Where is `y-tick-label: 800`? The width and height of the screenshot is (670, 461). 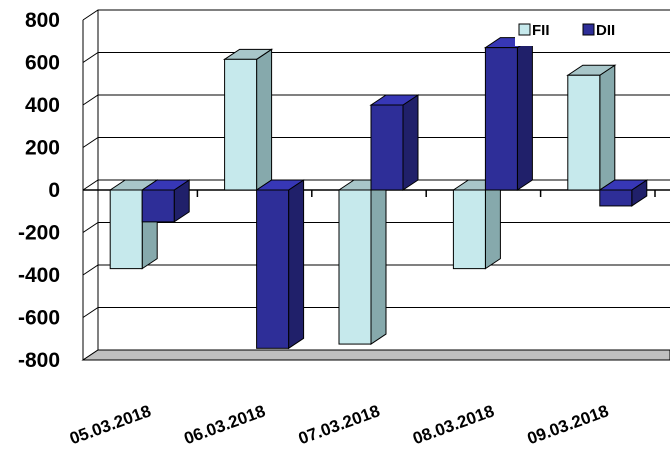 y-tick-label: 800 is located at coordinates (42, 20).